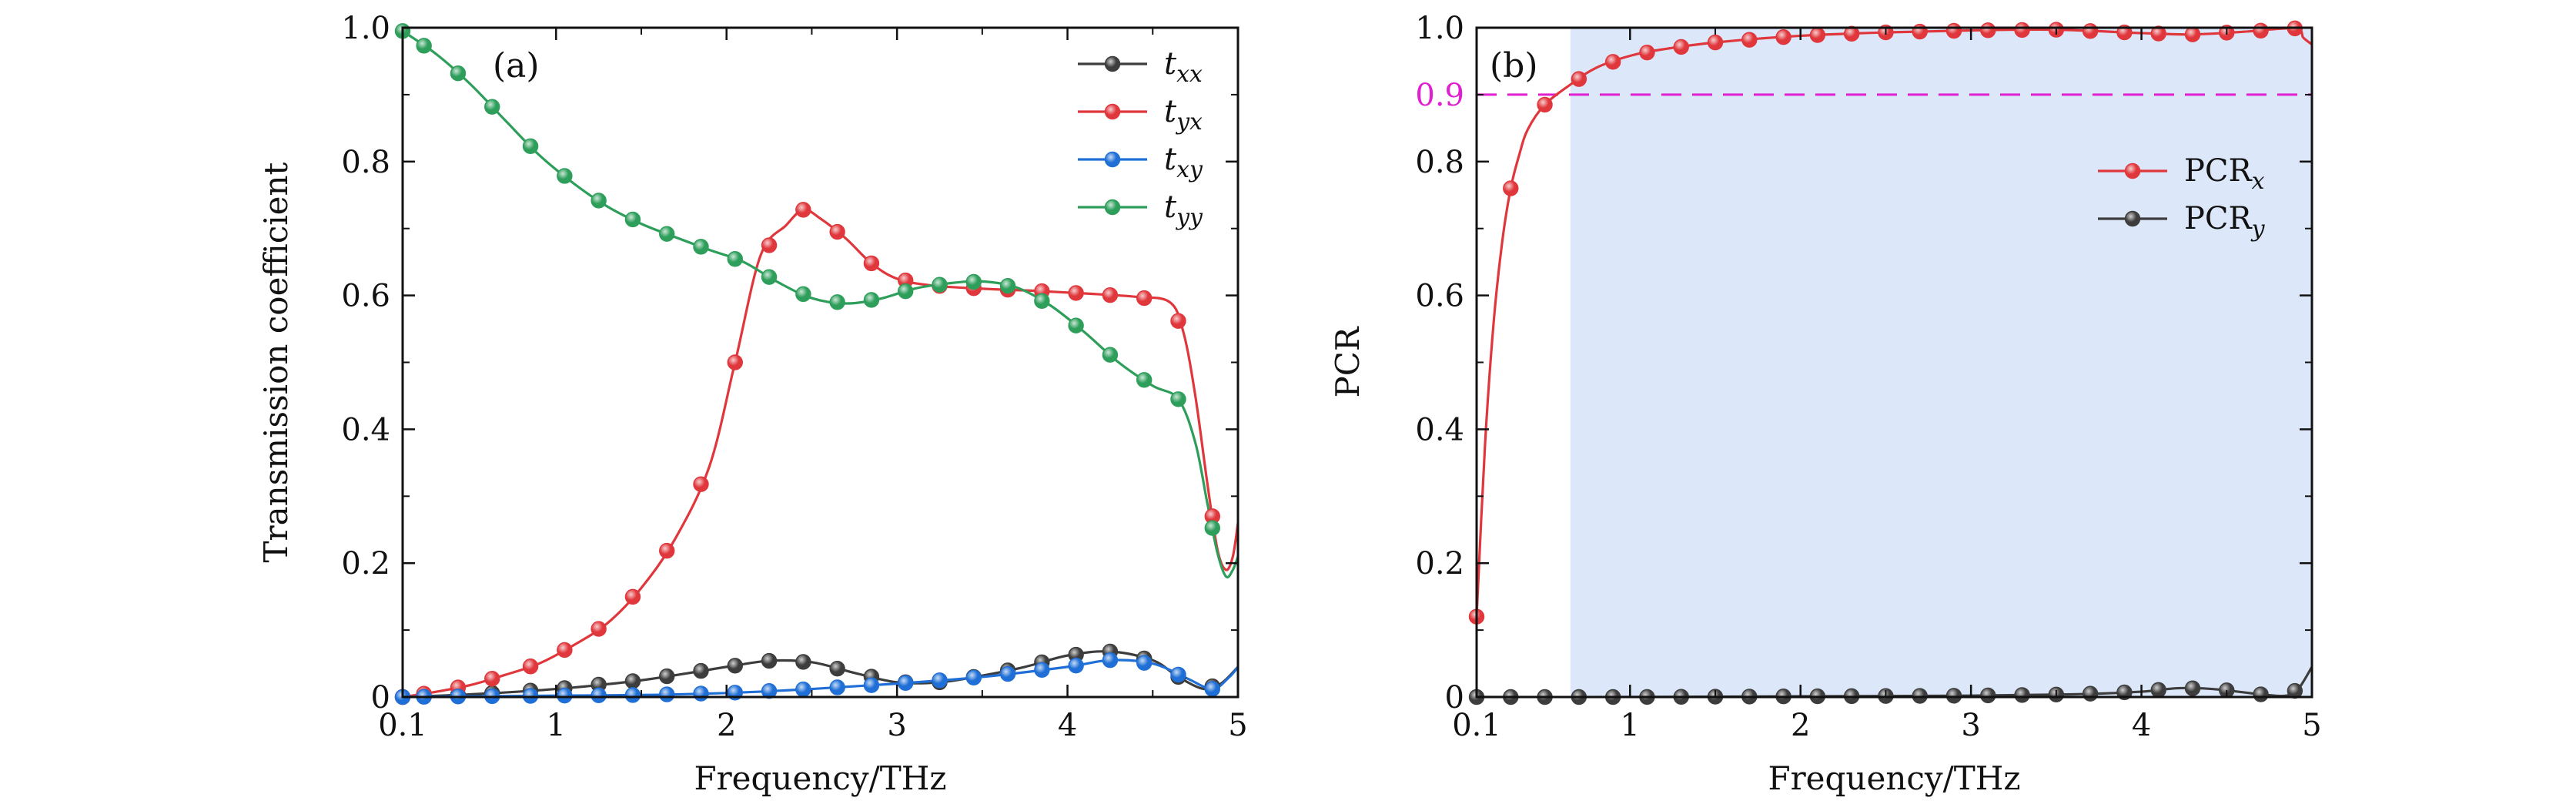 This screenshot has width=2576, height=811. I want to click on panel-b-y-tick-label: 0.4, so click(1440, 429).